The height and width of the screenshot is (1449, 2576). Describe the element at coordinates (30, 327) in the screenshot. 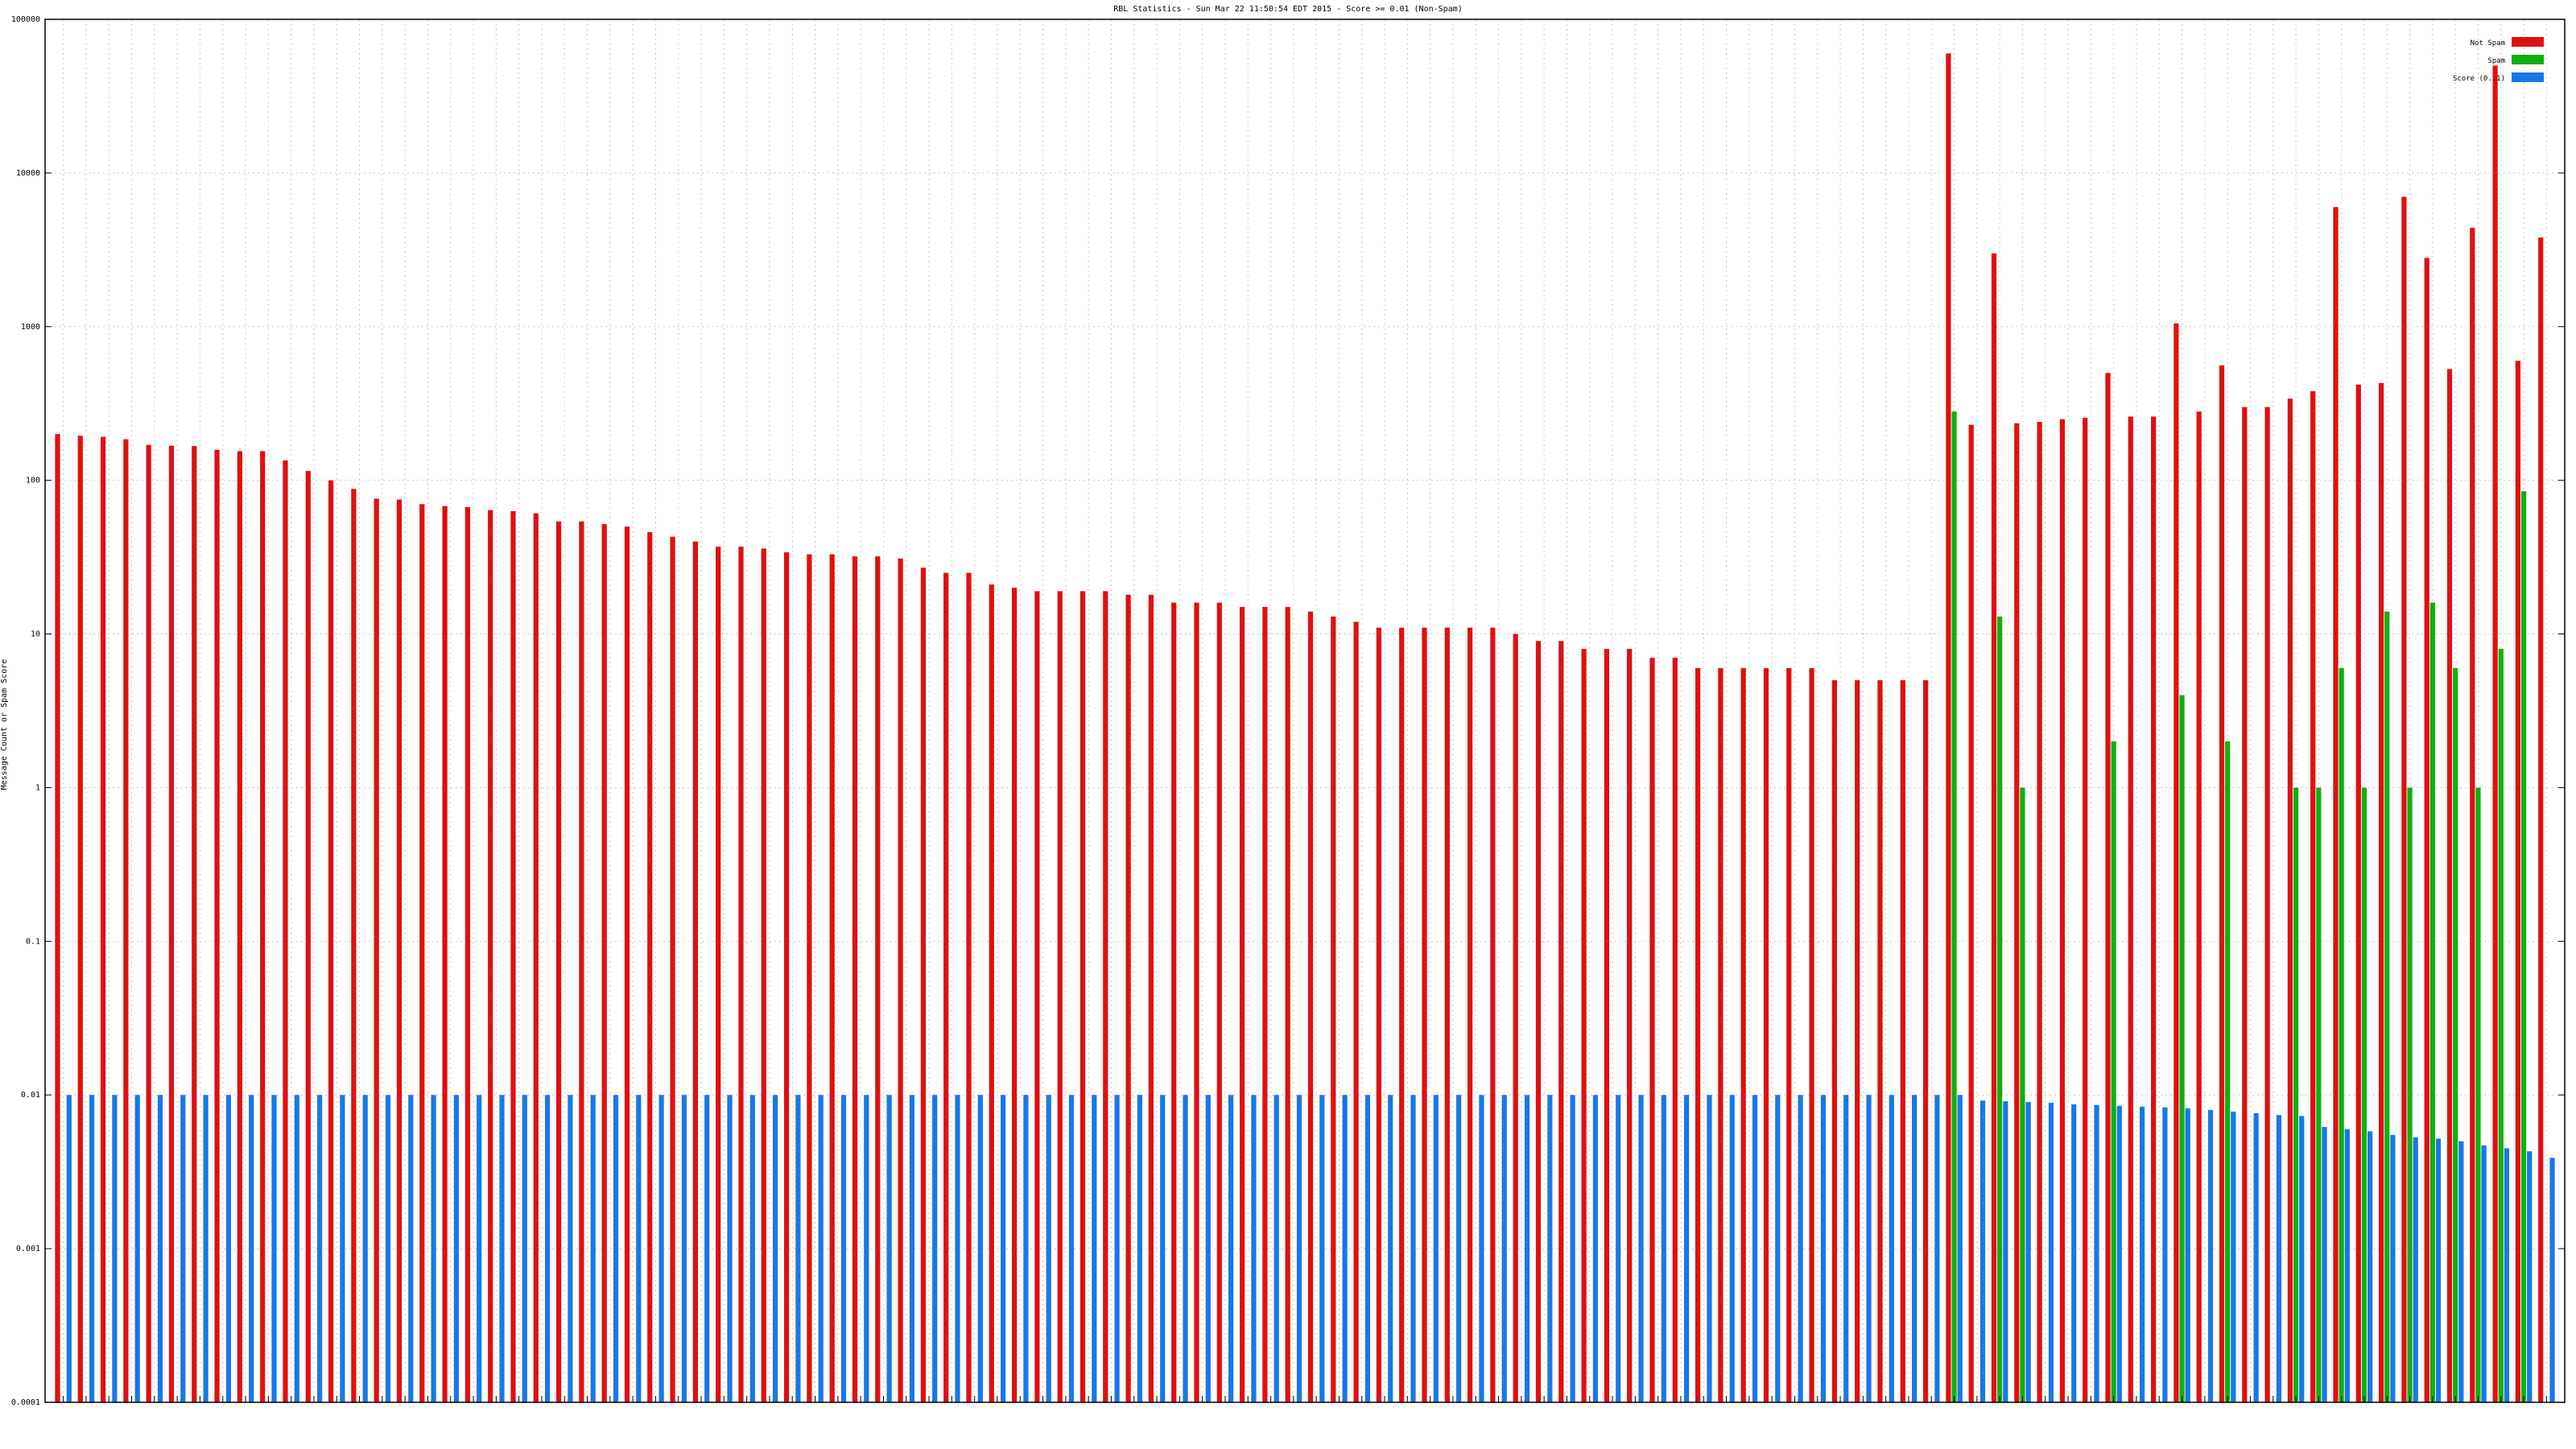

I see `y-tick-label: 1000` at that location.